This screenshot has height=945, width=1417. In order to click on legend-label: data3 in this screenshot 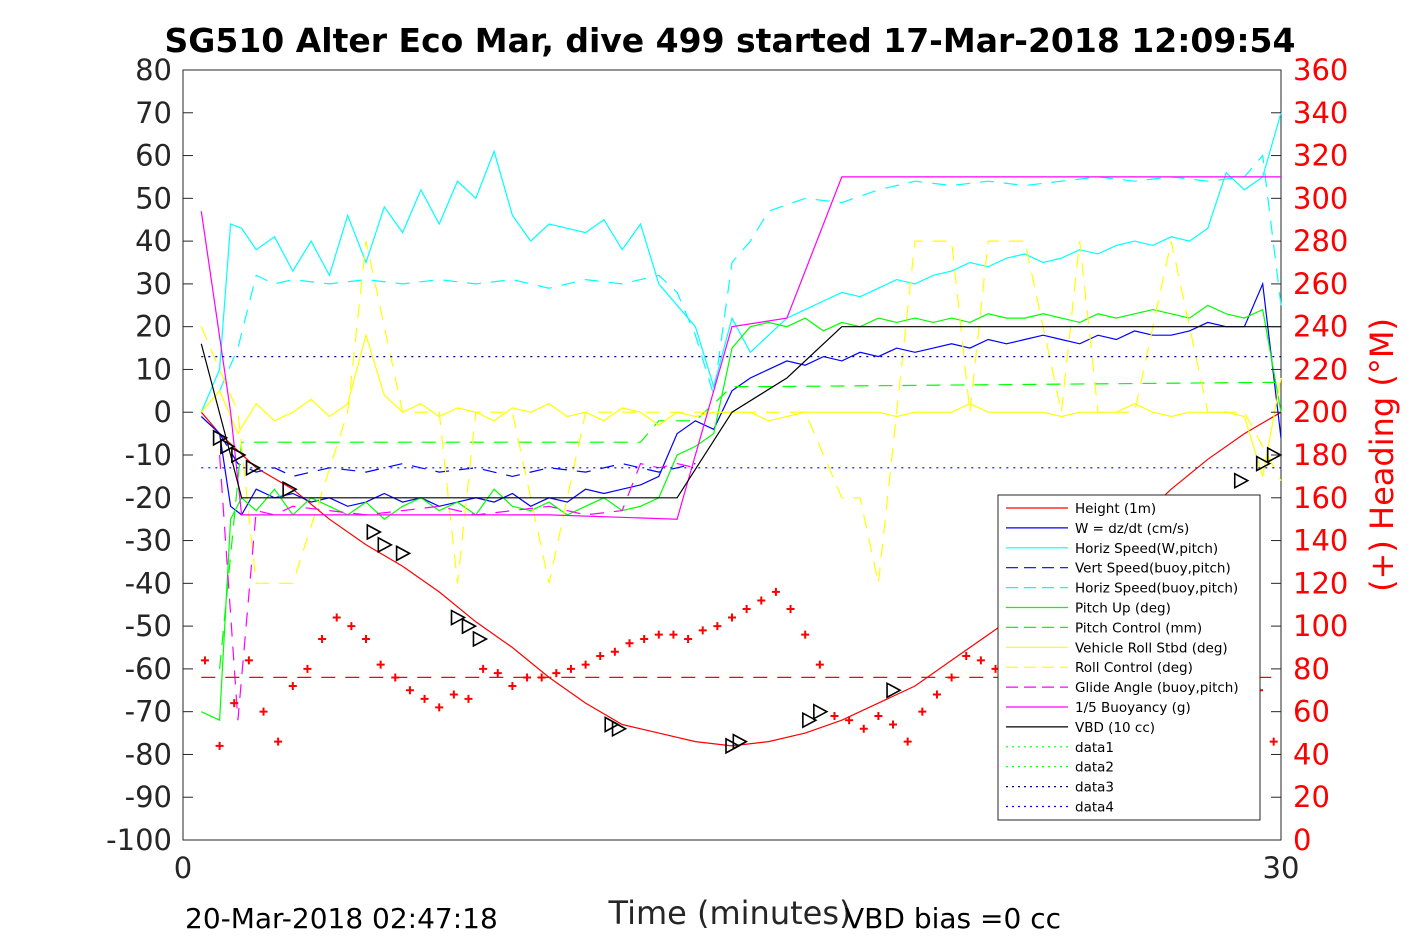, I will do `click(1094, 788)`.